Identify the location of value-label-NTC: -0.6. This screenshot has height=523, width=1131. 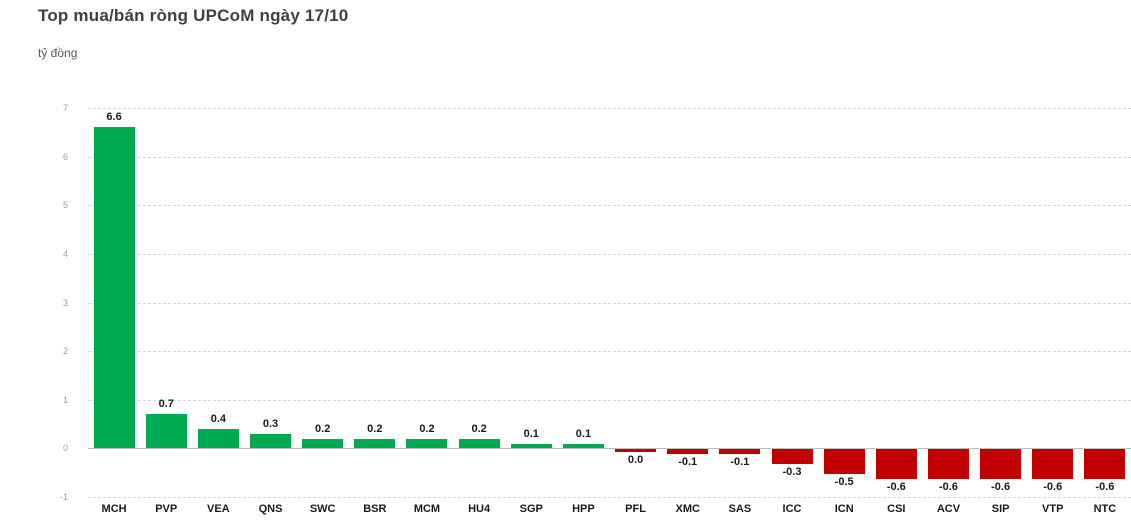
(1105, 486).